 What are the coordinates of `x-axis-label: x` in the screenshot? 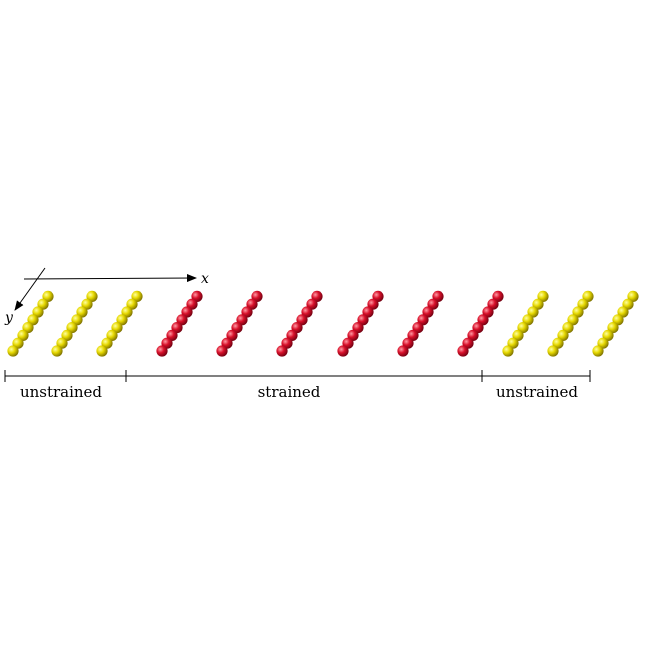 It's located at (205, 279).